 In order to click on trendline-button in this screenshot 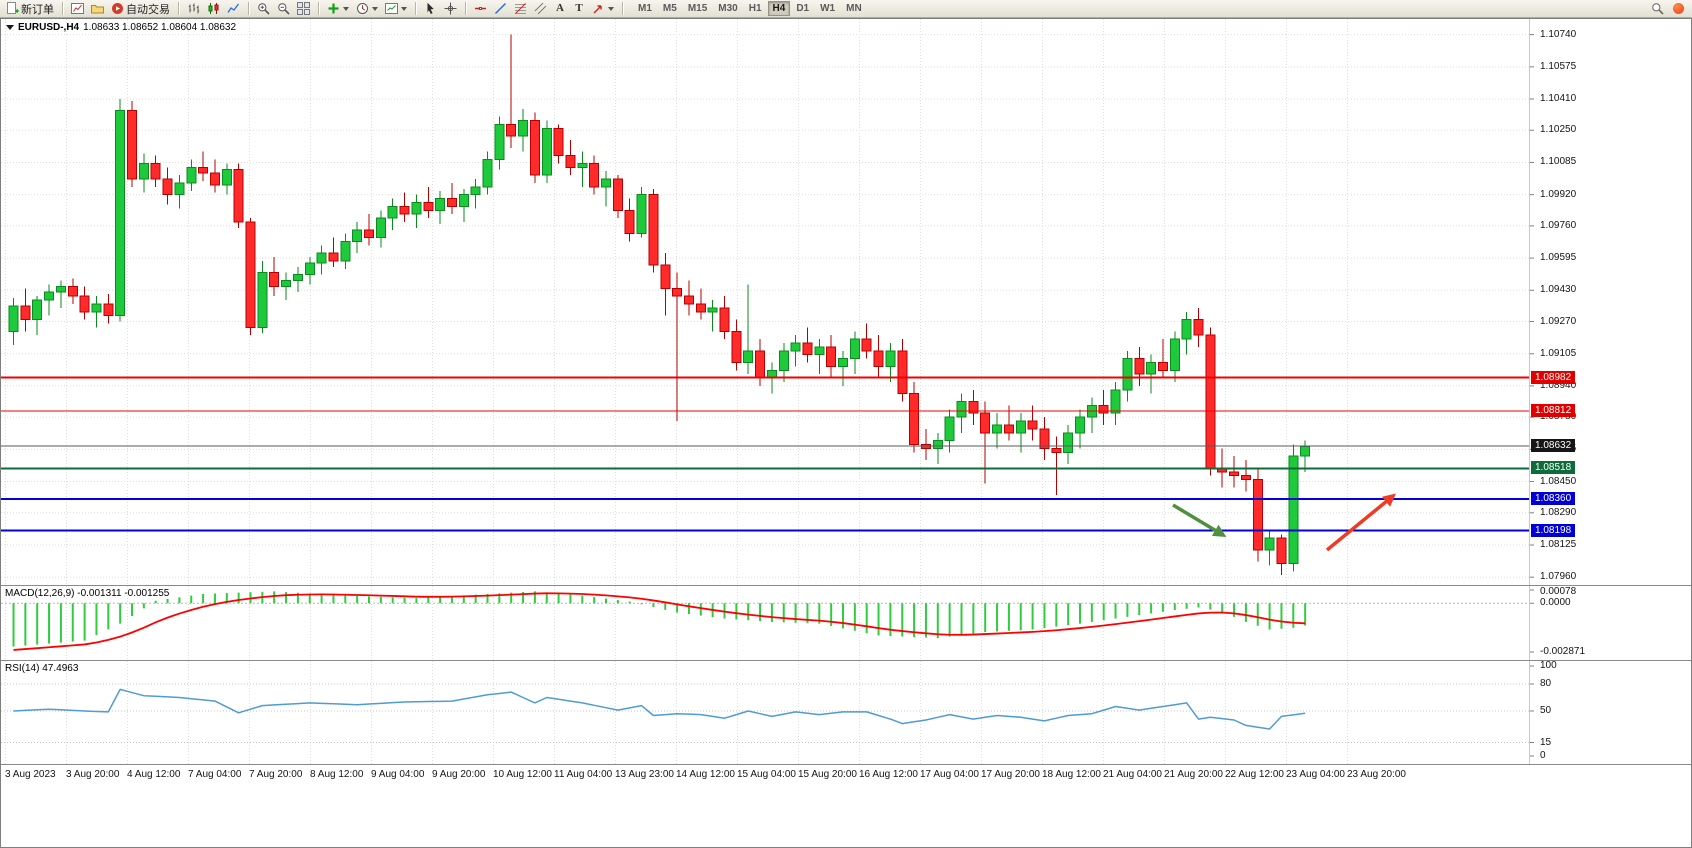, I will do `click(500, 9)`.